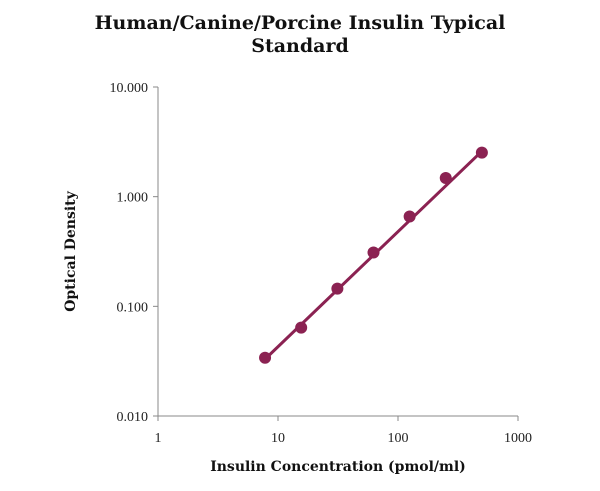 This screenshot has height=491, width=600. What do you see at coordinates (518, 438) in the screenshot?
I see `x-tick-label: 1000` at bounding box center [518, 438].